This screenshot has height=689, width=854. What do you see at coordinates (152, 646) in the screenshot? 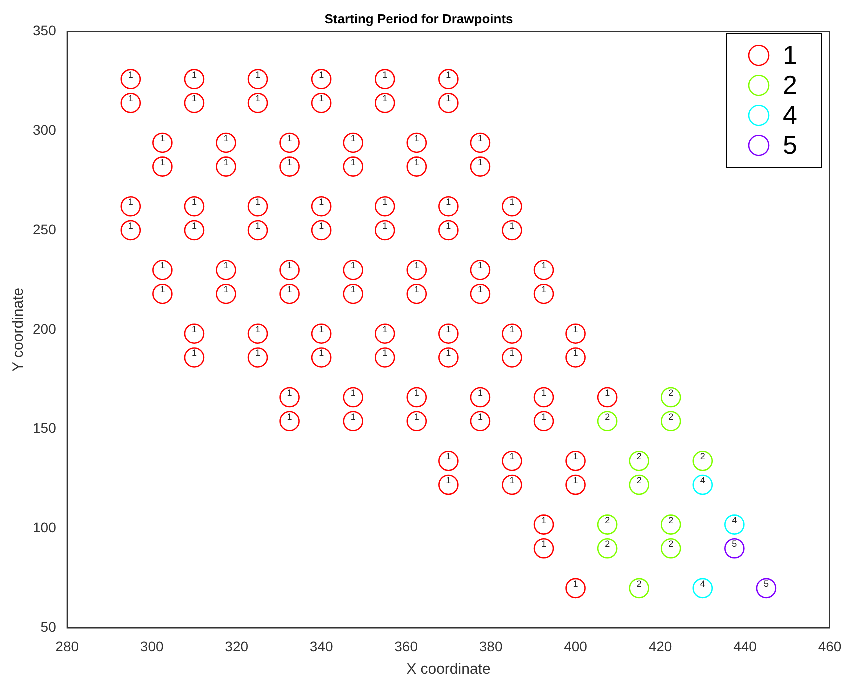
I see `x-tick-label: 300` at bounding box center [152, 646].